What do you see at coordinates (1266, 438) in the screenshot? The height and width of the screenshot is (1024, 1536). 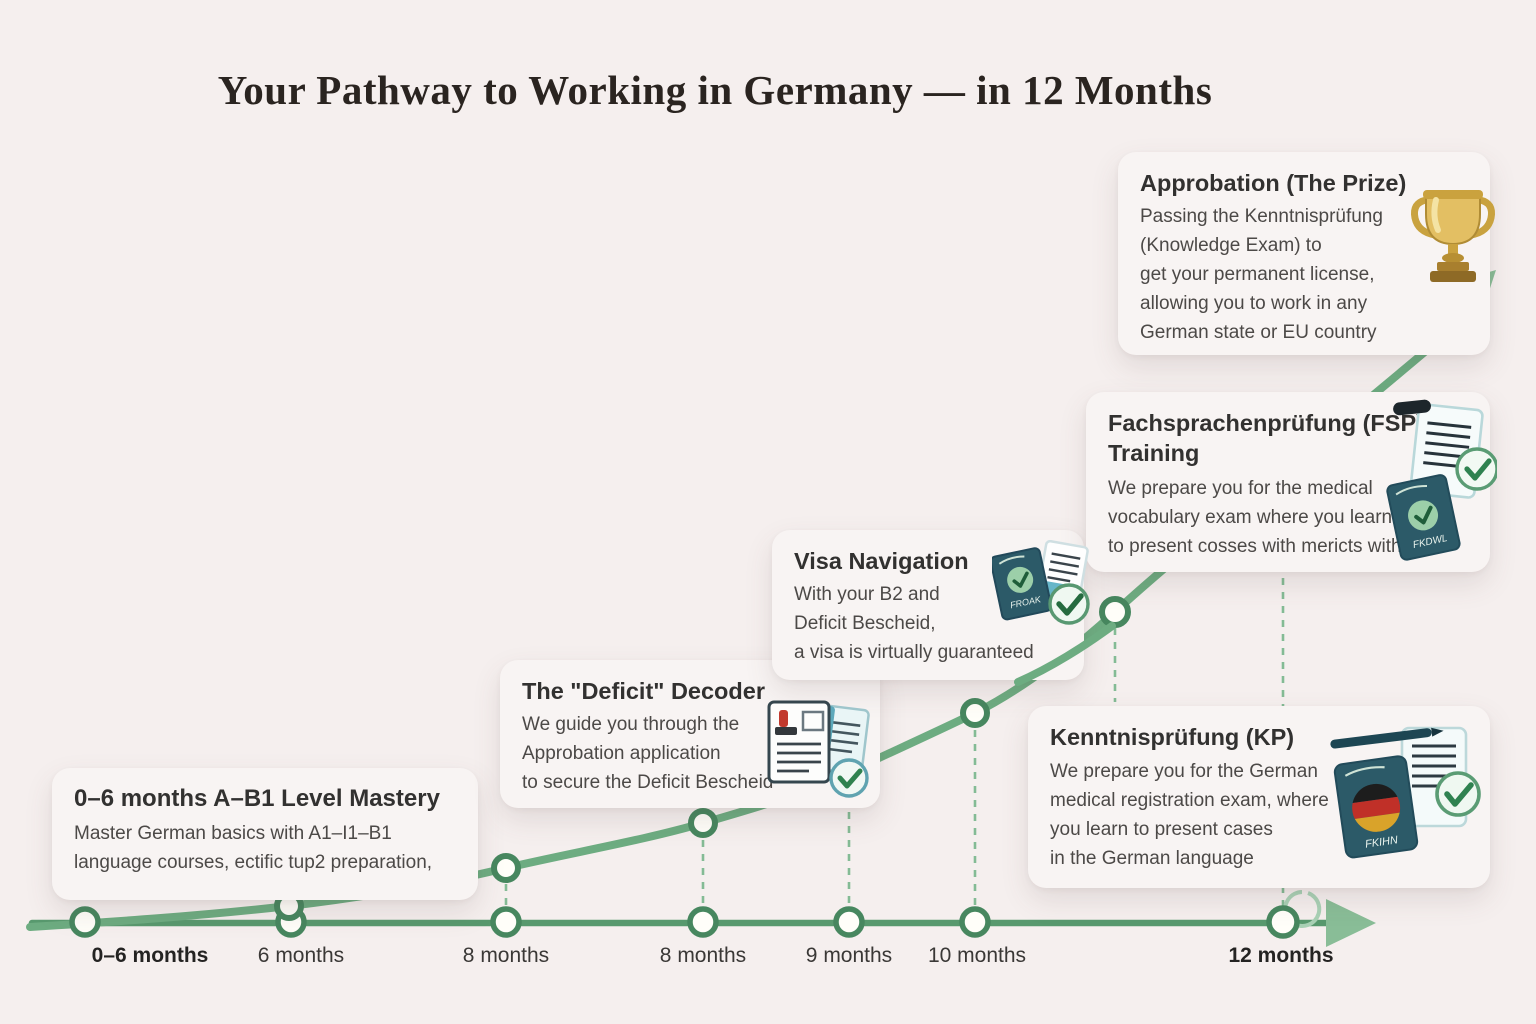 I see `card-title: Fachsprachenprüfung (FSP) Training` at bounding box center [1266, 438].